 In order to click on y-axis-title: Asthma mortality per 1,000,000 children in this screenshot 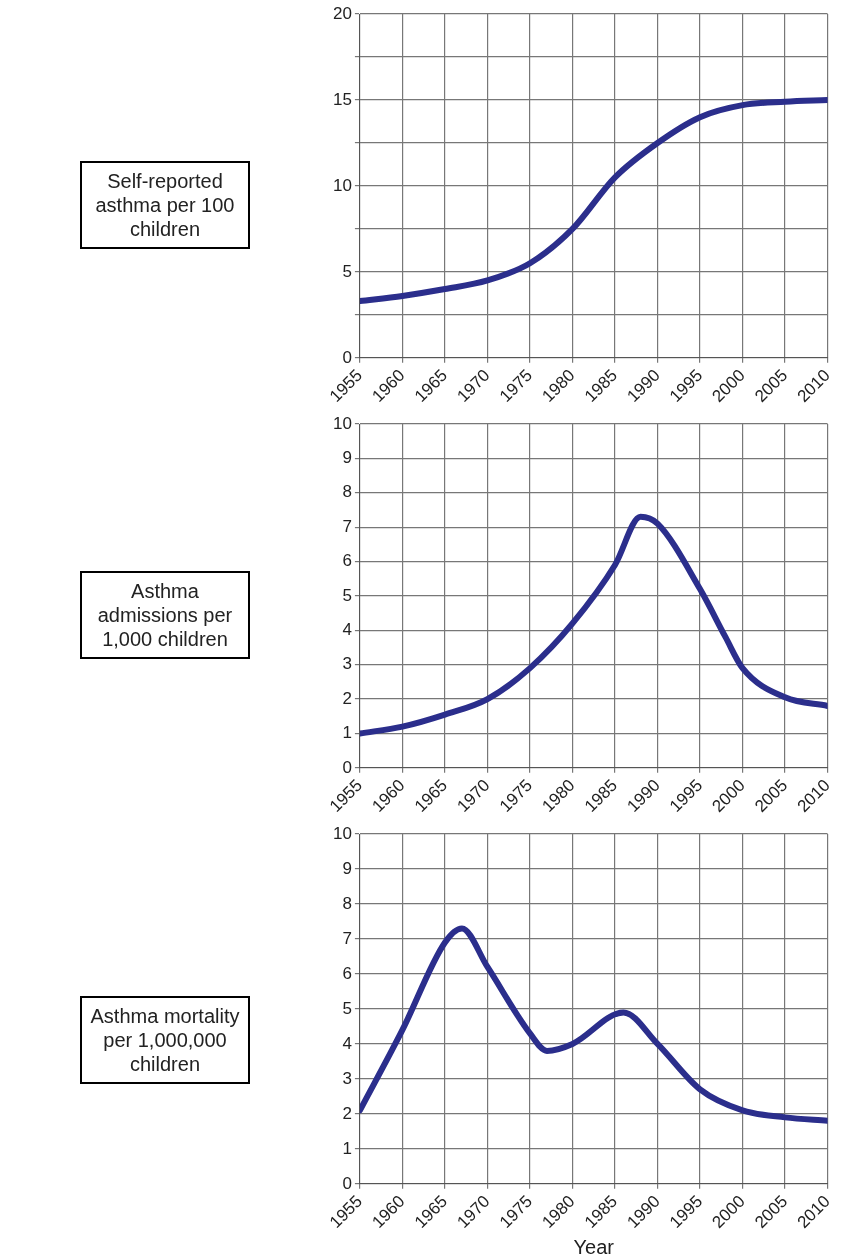, I will do `click(165, 1040)`.